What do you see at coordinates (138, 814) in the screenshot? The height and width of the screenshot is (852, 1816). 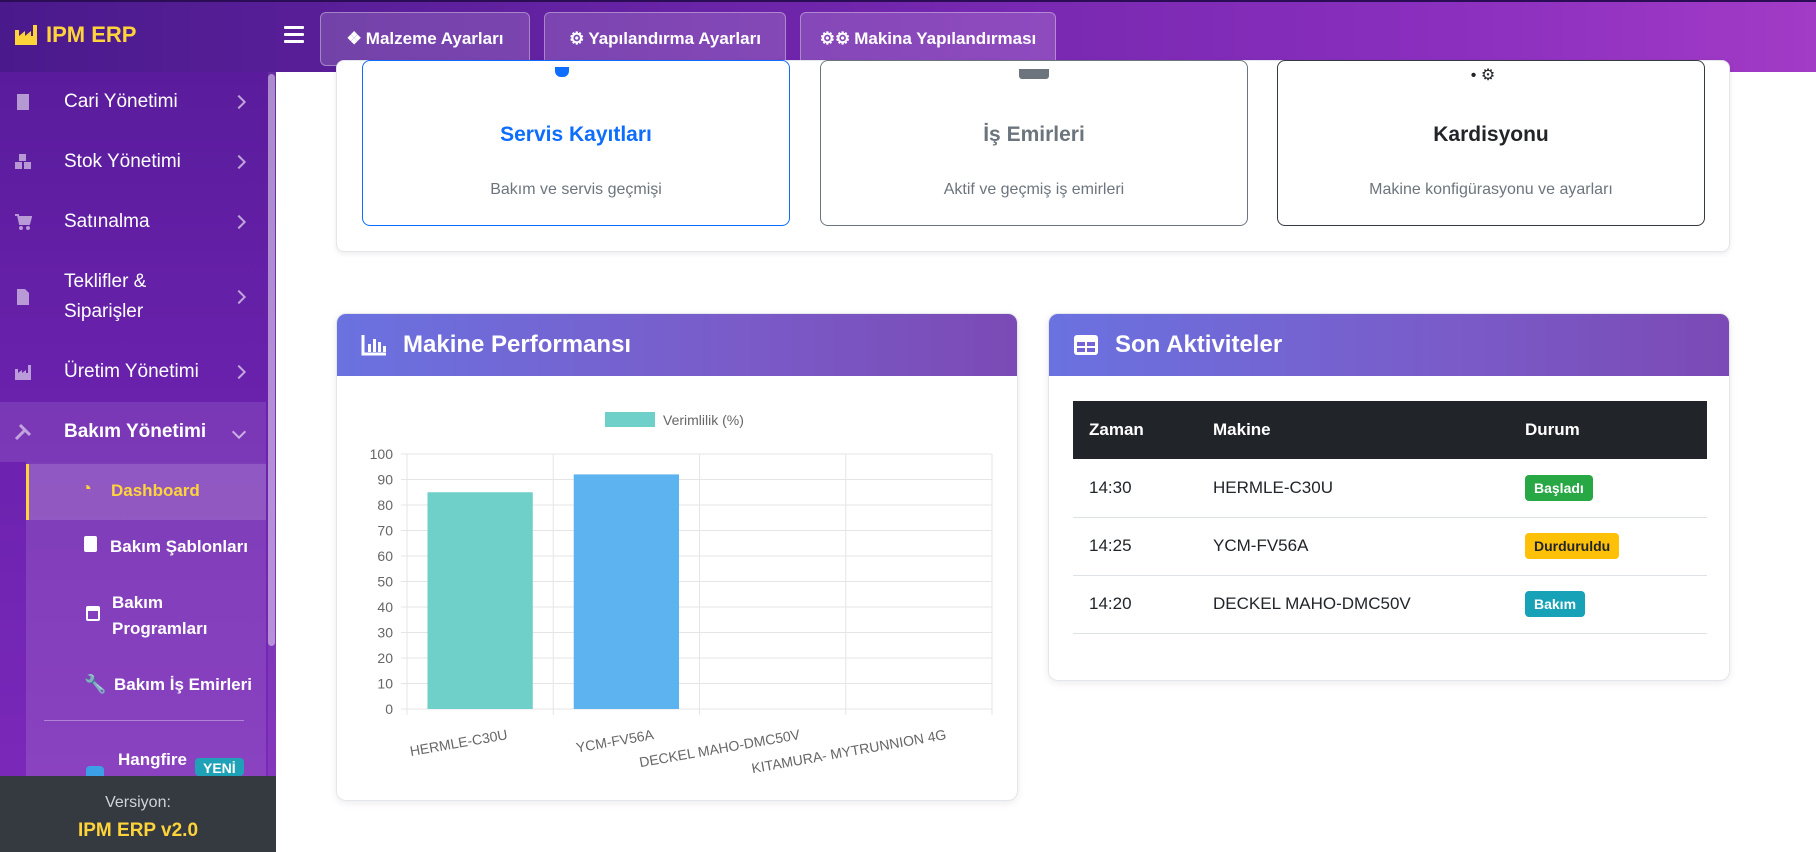 I see `version-footer: Versiyon: IPM ERP v2.0` at bounding box center [138, 814].